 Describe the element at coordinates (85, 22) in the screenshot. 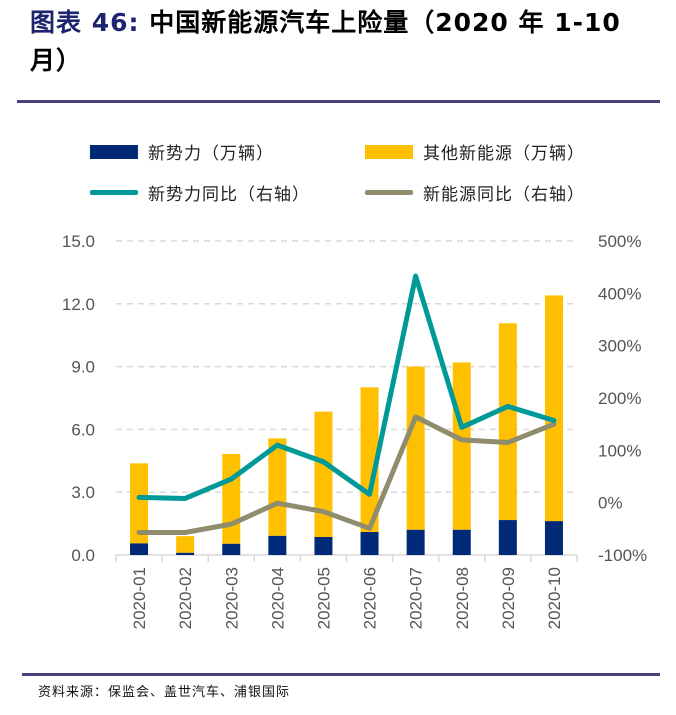

I see `figure-number: 图表 46:` at that location.